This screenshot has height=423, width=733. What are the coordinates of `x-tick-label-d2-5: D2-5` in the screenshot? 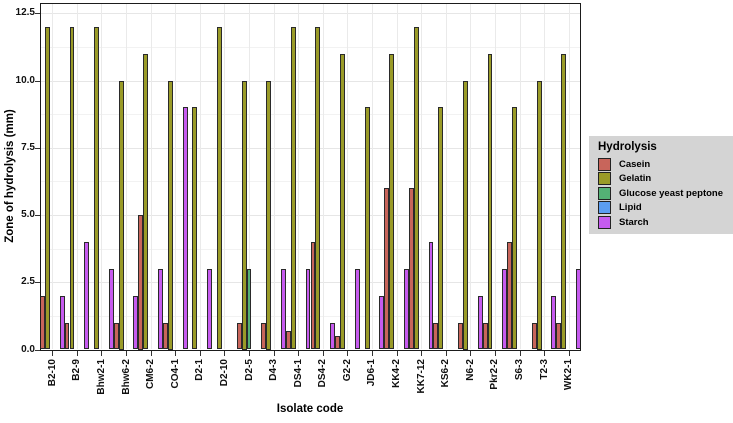 It's located at (249, 370).